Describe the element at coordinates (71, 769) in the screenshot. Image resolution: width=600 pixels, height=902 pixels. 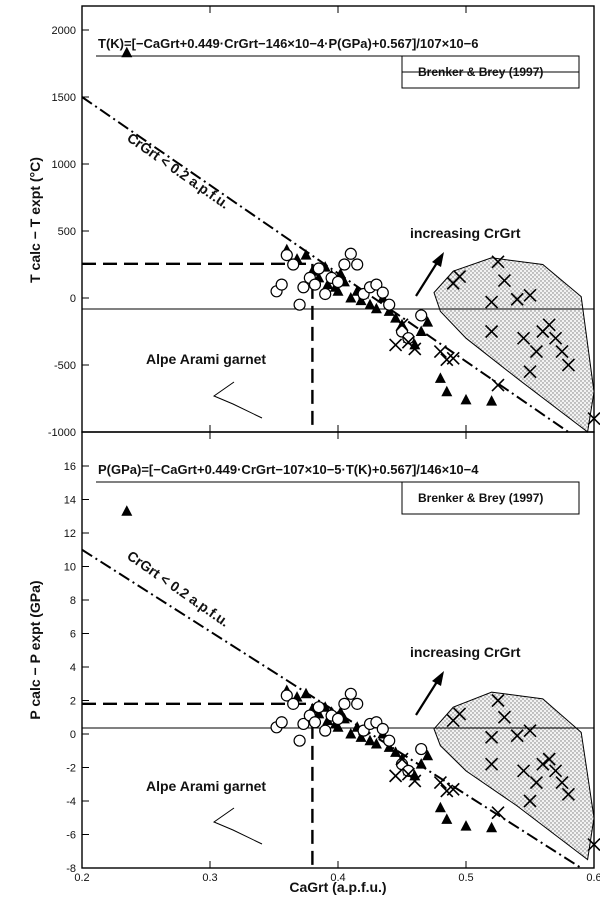
I see `y-tick-label: -2` at that location.